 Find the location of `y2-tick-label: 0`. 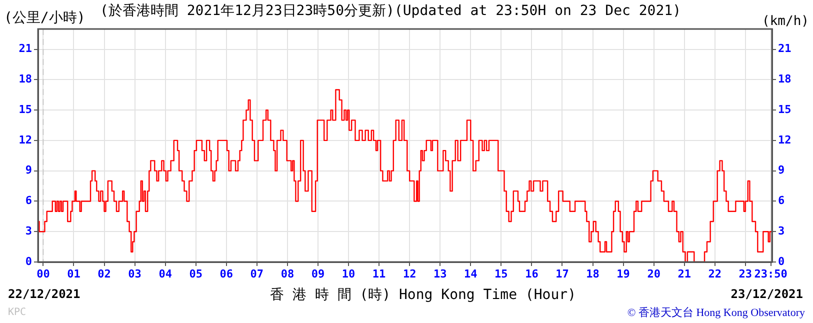

y2-tick-label: 0 is located at coordinates (781, 261).